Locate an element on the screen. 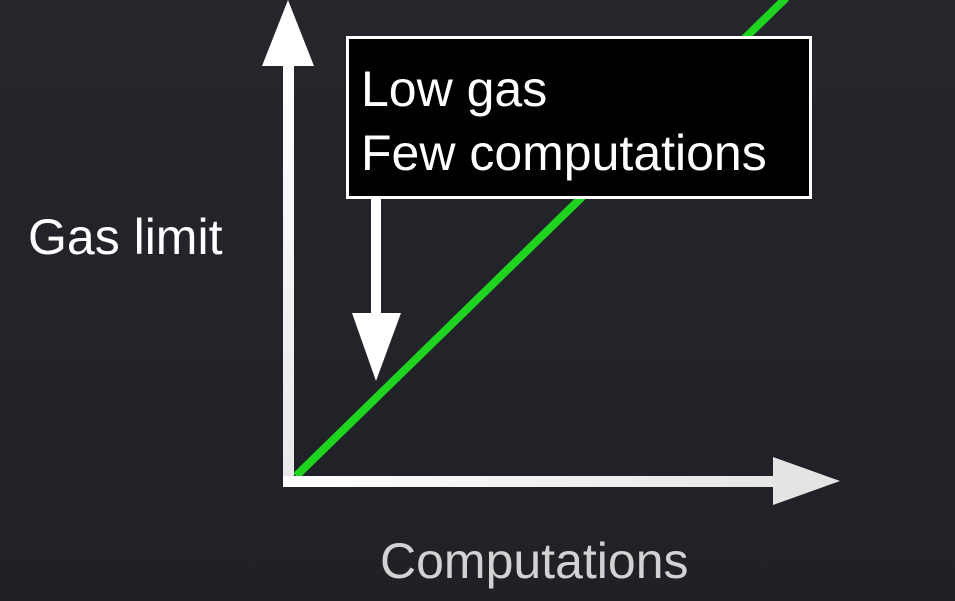 The width and height of the screenshot is (955, 601). y-axis-arrowhead is located at coordinates (288, 33).